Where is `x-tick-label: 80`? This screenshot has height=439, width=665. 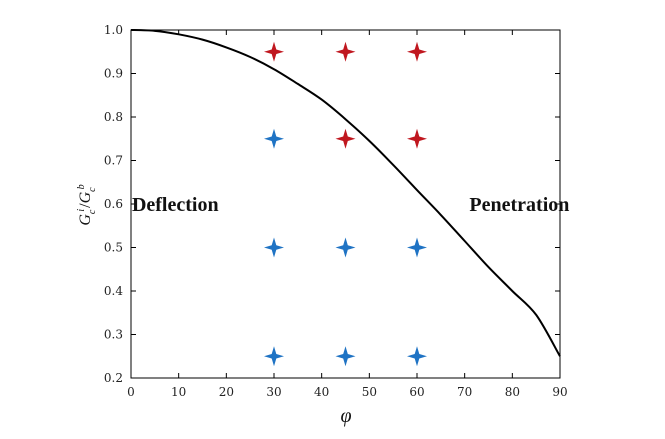
x-tick-label: 80 is located at coordinates (512, 392).